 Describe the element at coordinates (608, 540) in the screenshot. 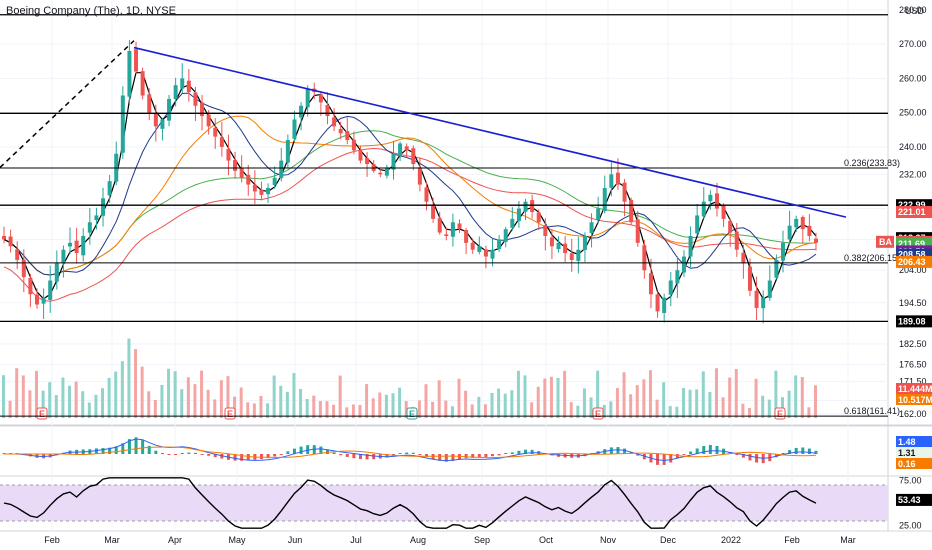

I see `time-tick-label: Nov` at that location.